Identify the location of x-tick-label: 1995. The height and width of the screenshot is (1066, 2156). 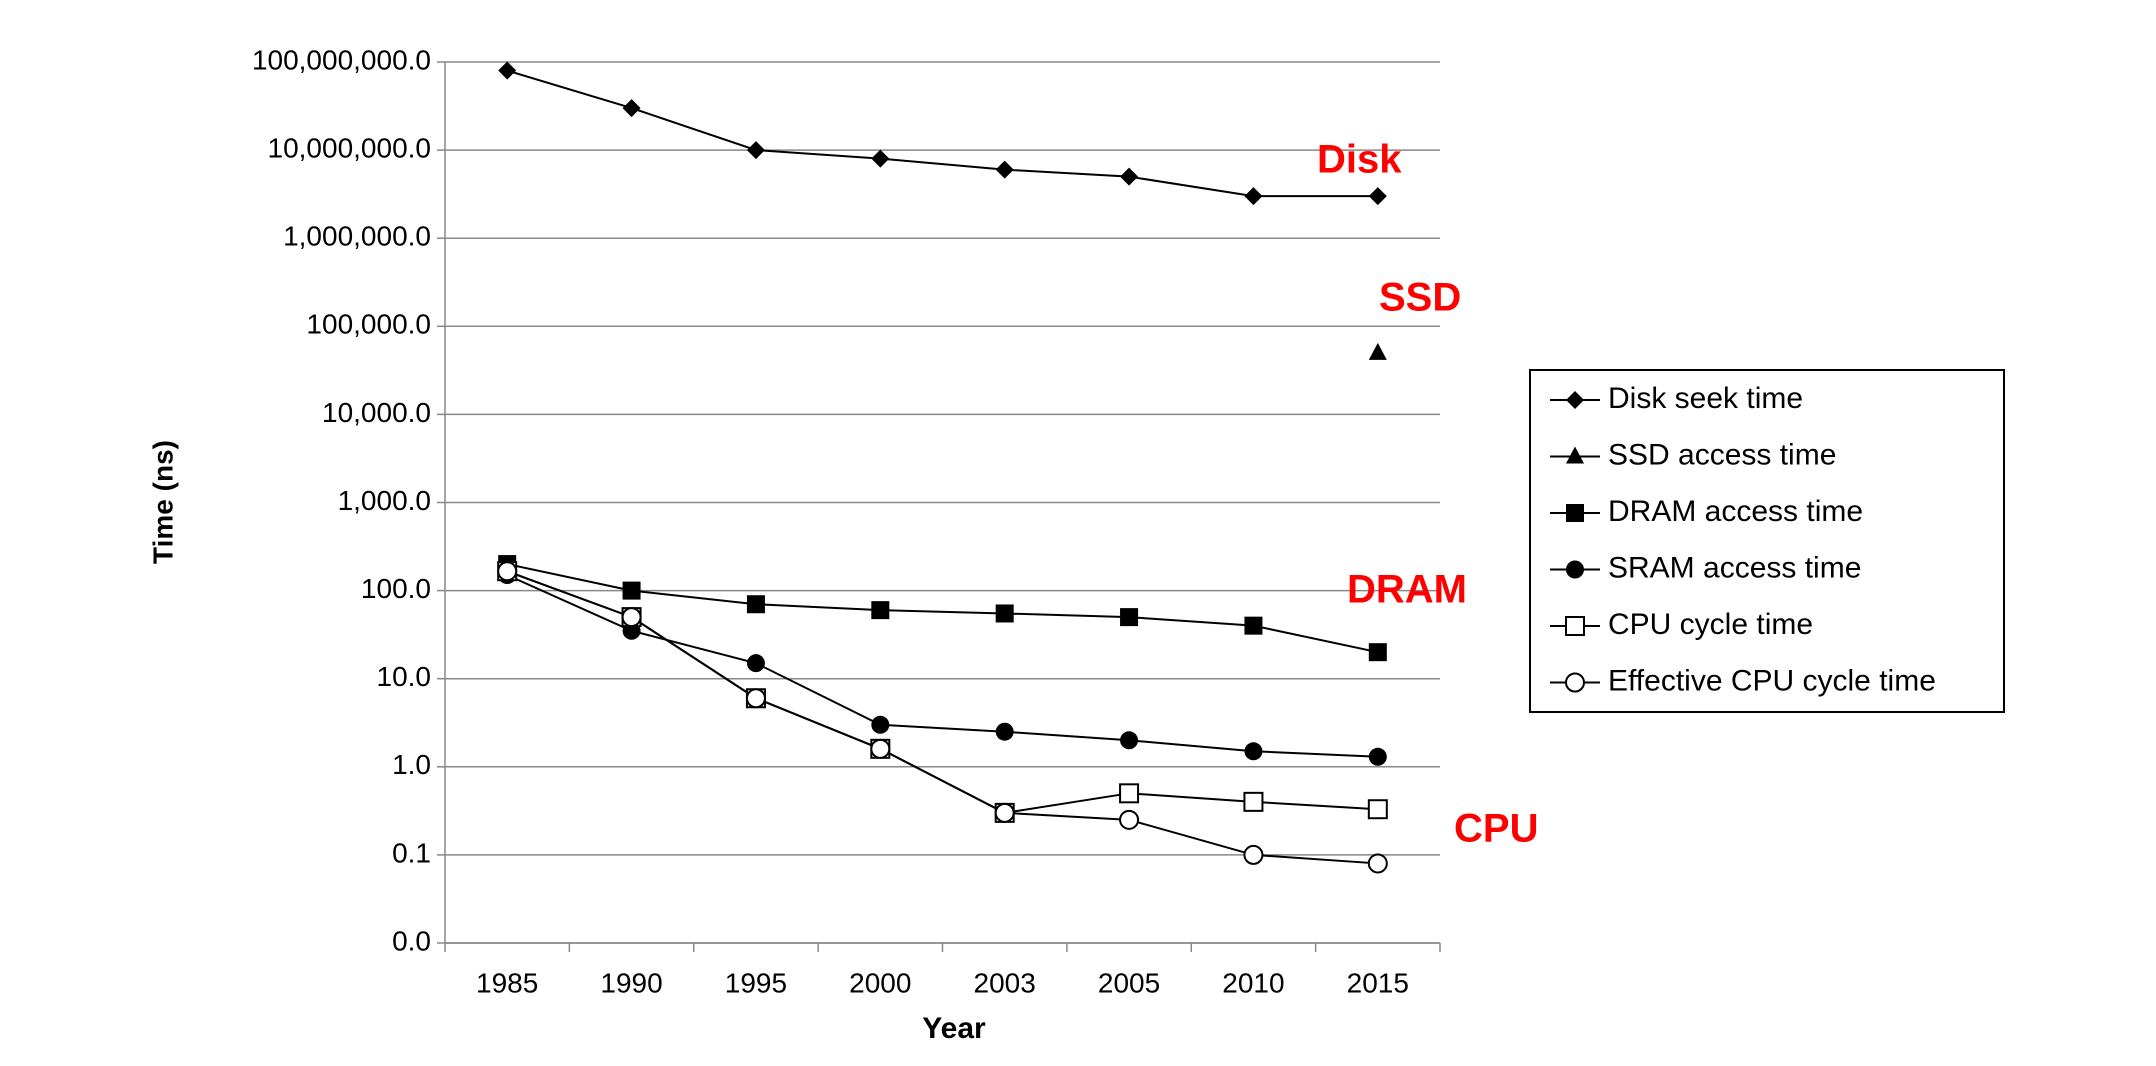
(756, 982).